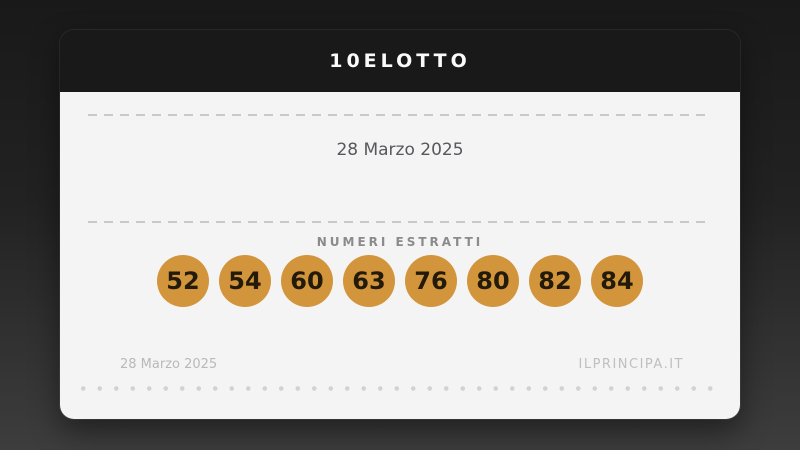 The height and width of the screenshot is (450, 800). I want to click on number-ball: 63, so click(369, 281).